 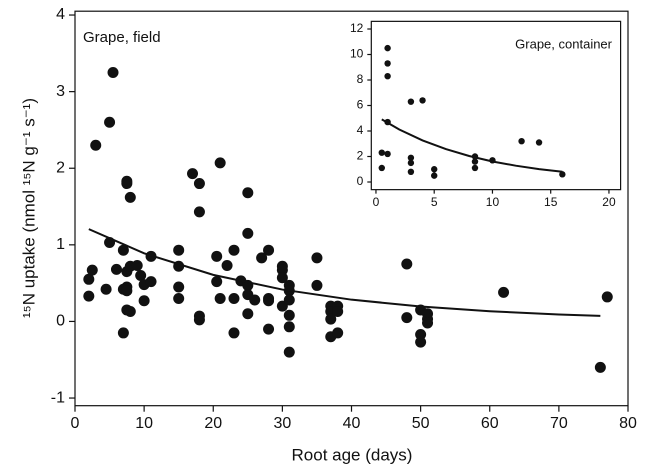 What do you see at coordinates (357, 54) in the screenshot?
I see `y-tick-label: 10` at bounding box center [357, 54].